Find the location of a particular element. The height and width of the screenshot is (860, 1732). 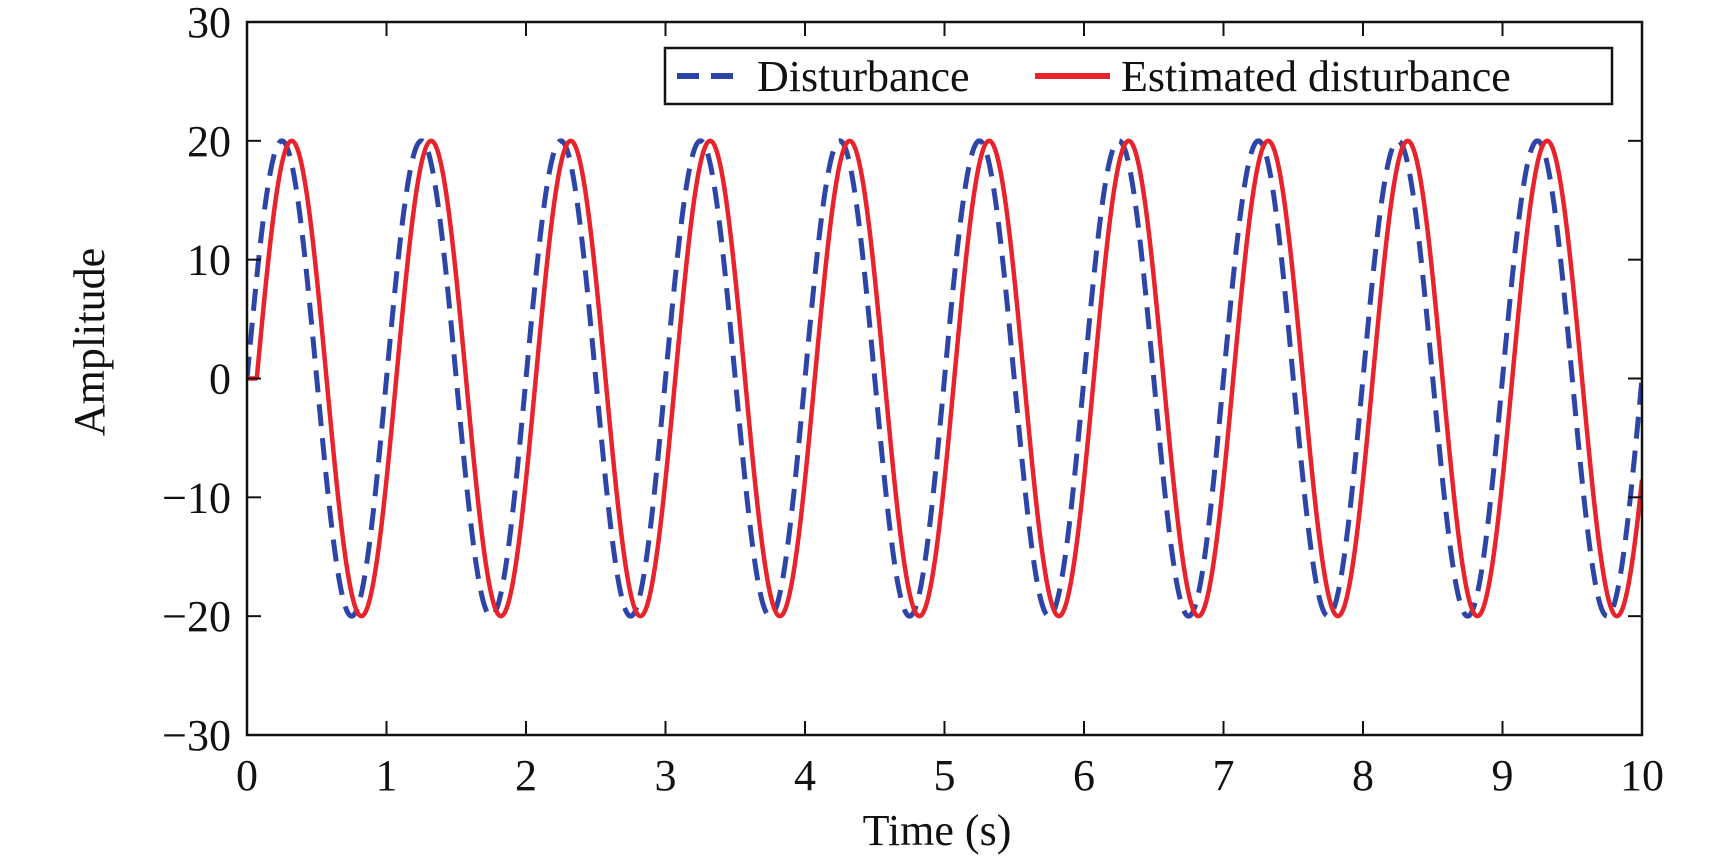

legend-label-estimated-disturbance: Estimated disturbance is located at coordinates (1316, 76).